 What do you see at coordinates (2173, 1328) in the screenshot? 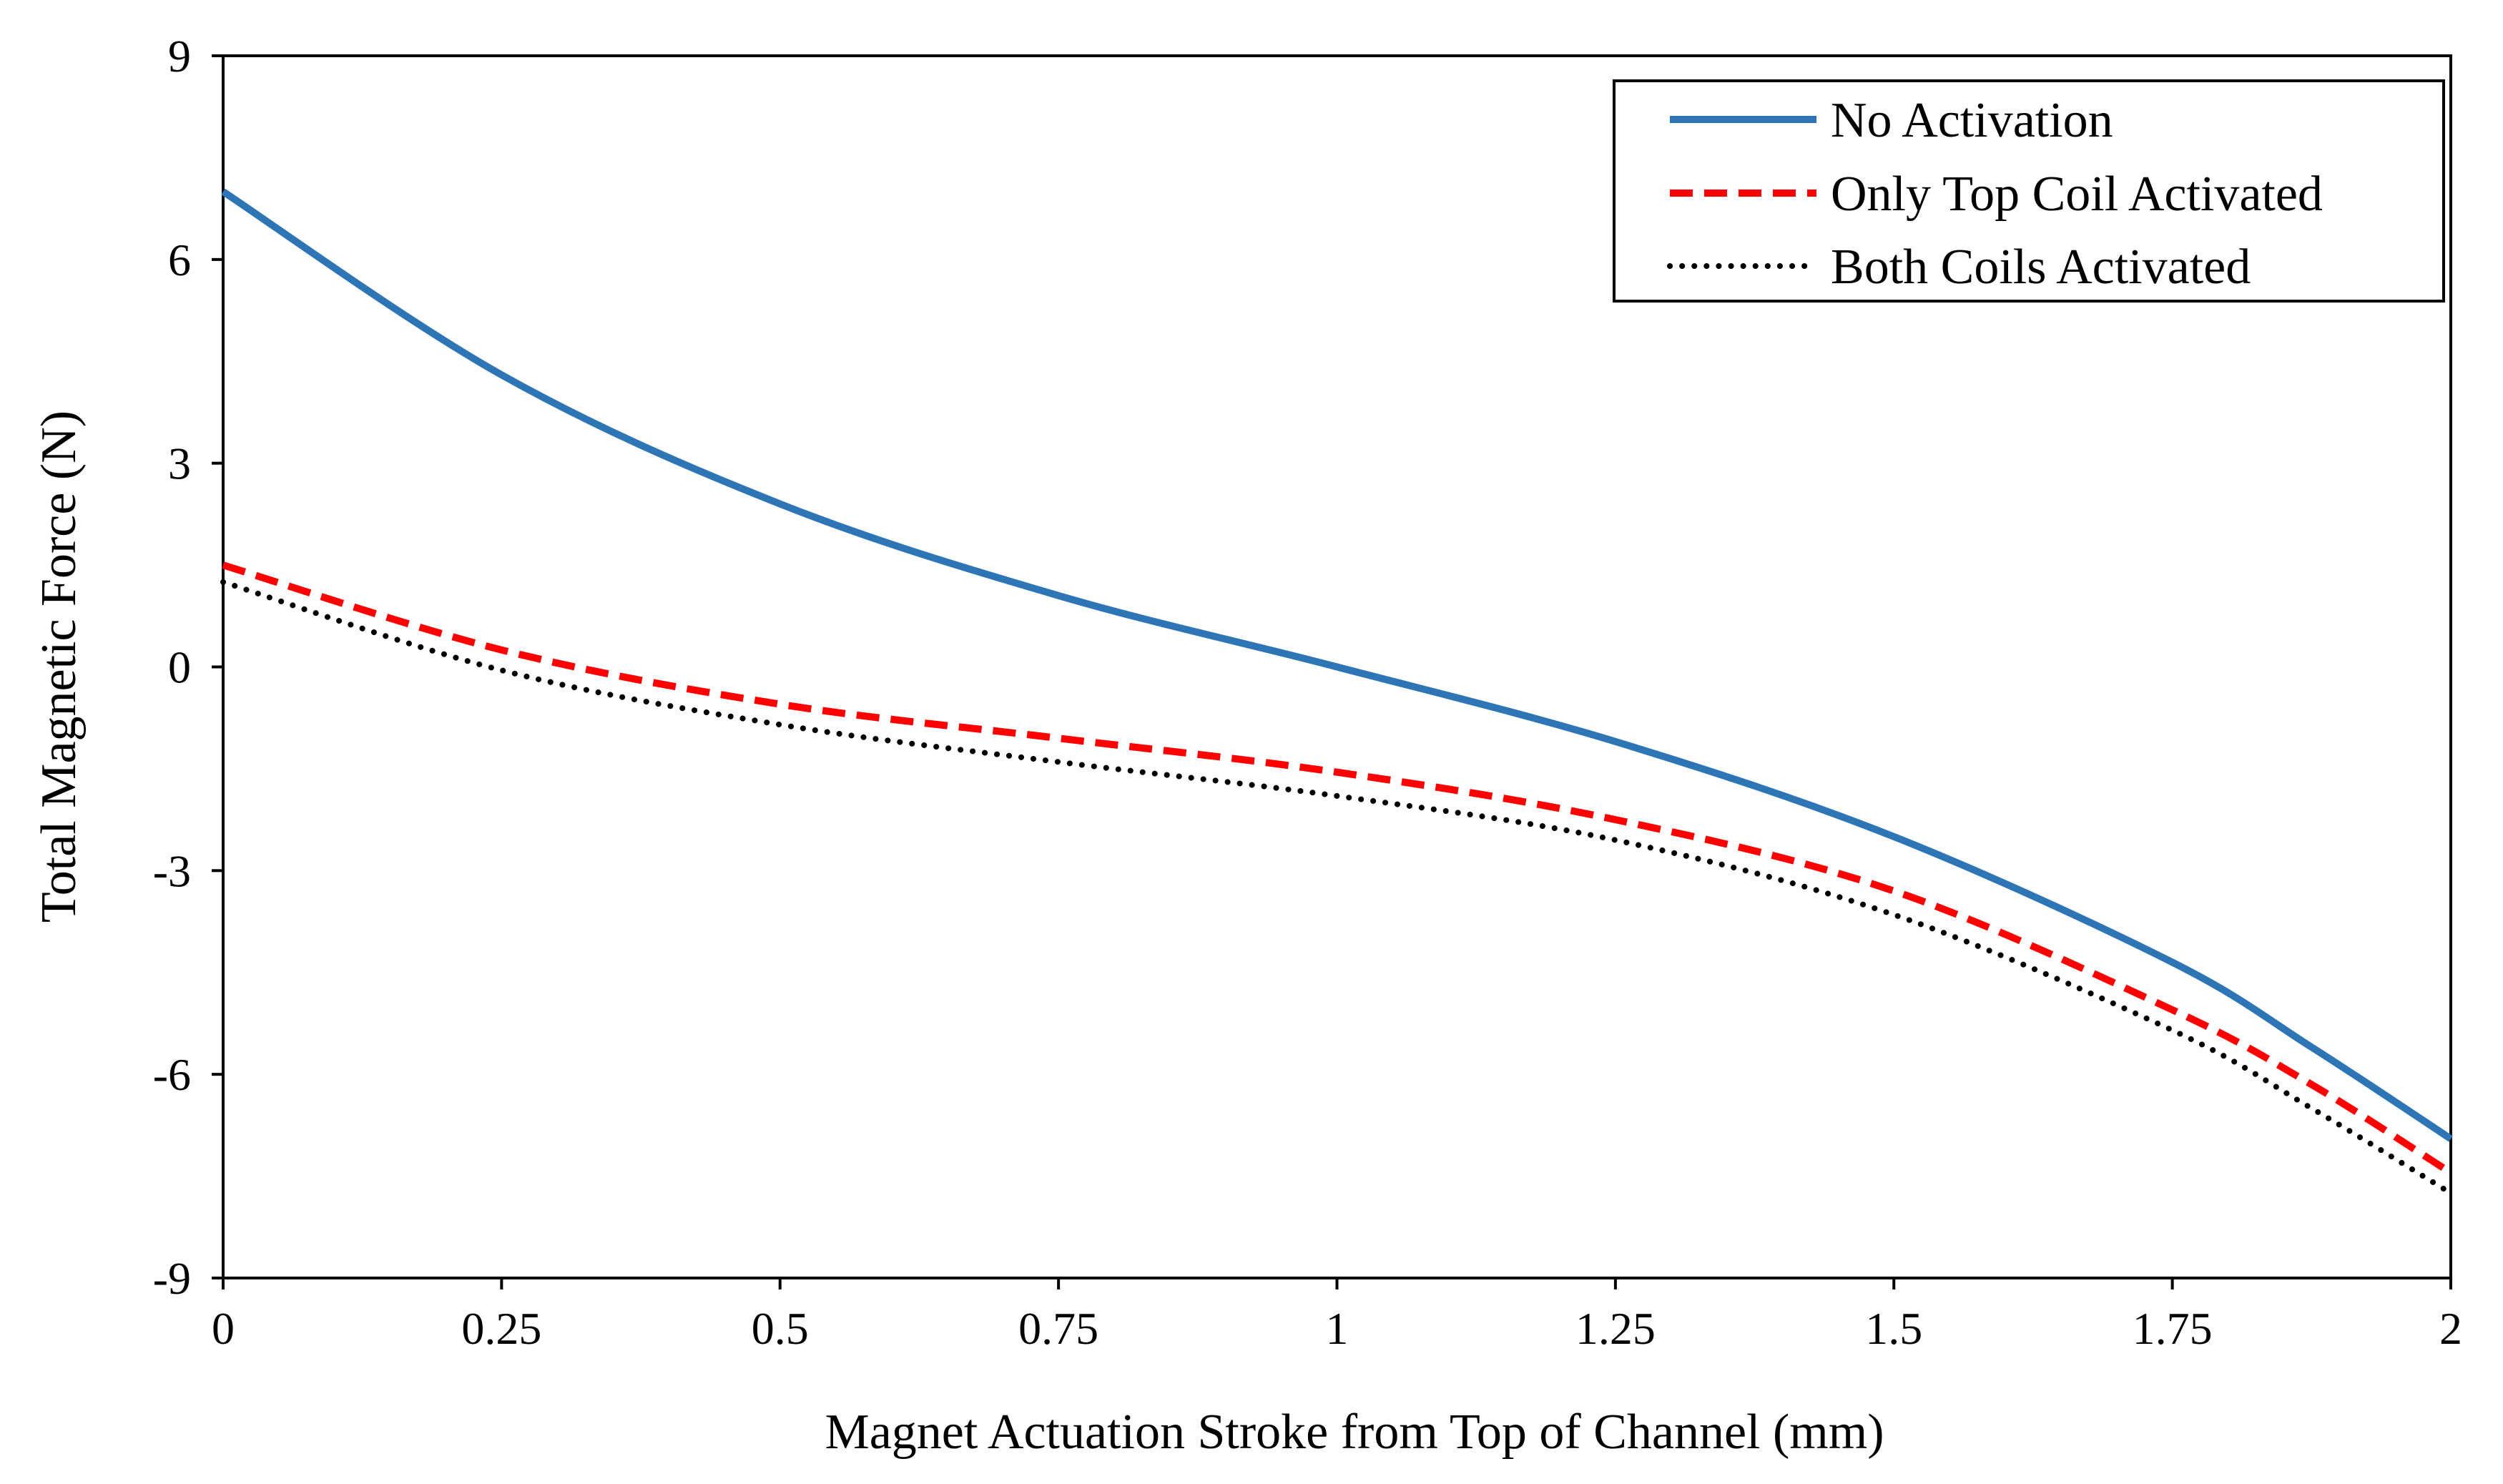
I see `x-tick-label: 1.75` at bounding box center [2173, 1328].